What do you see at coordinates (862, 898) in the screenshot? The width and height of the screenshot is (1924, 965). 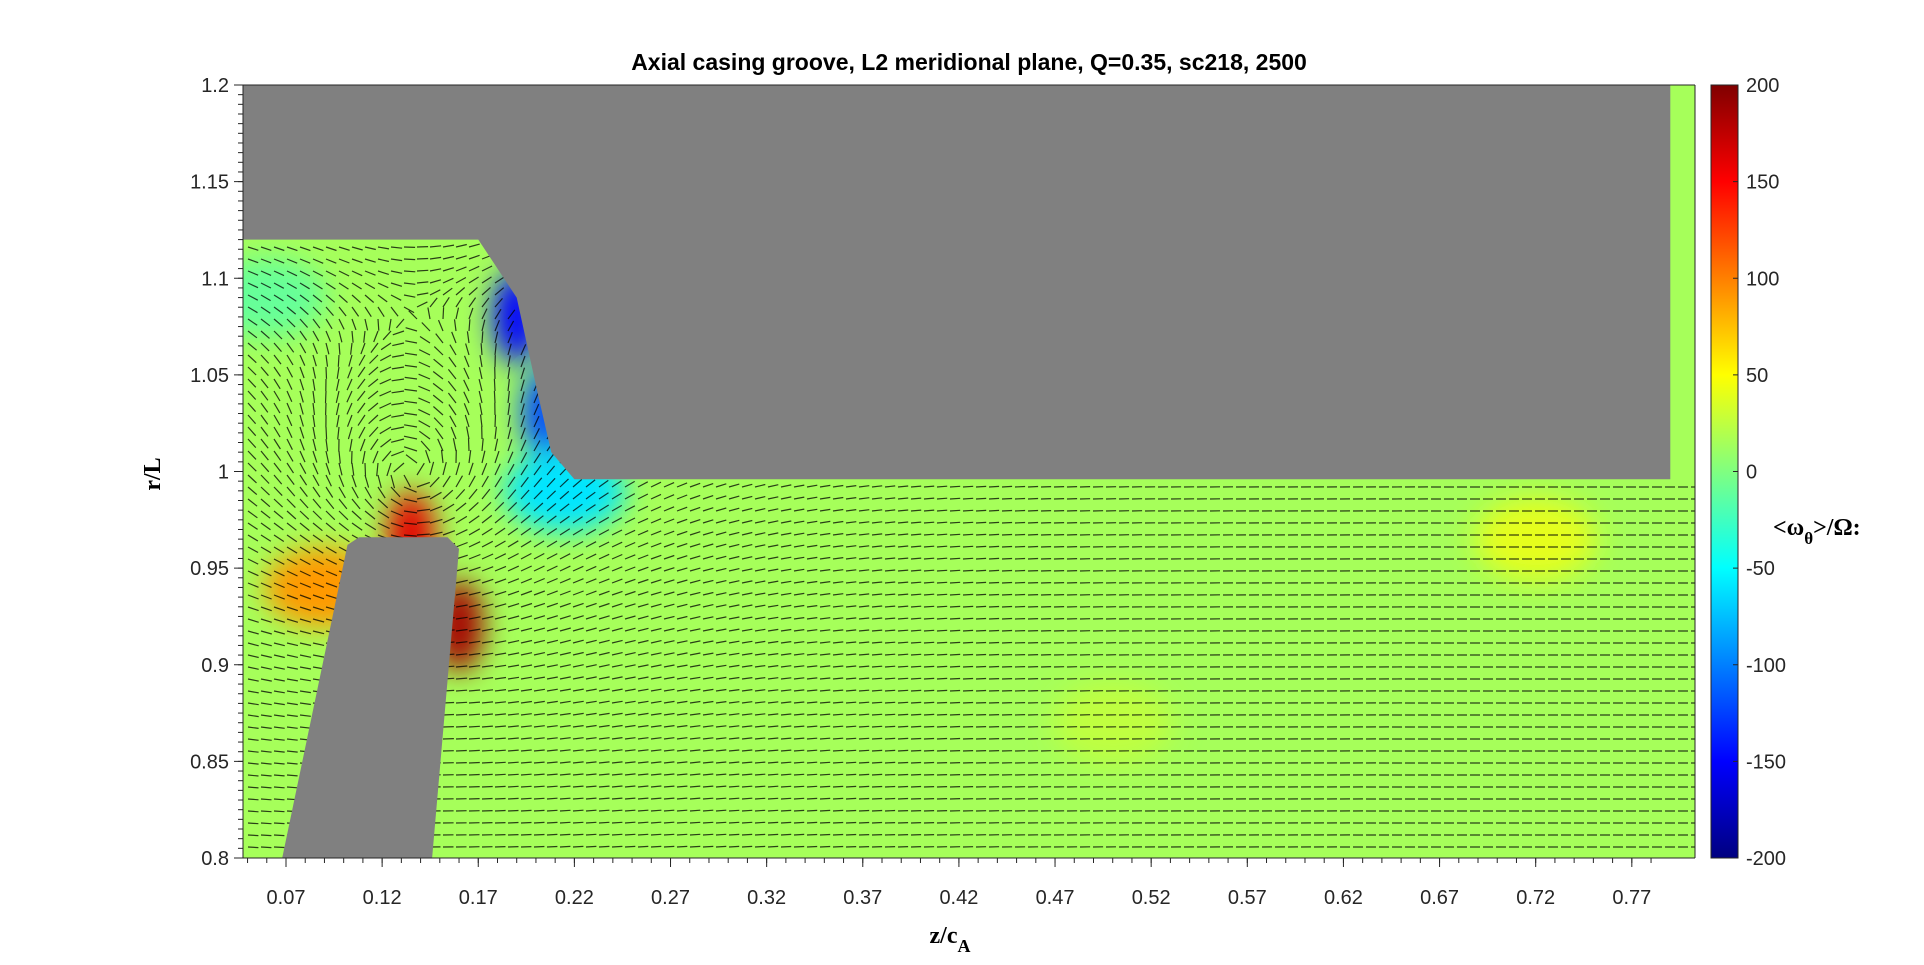 I see `x-tick-label: 0.37` at bounding box center [862, 898].